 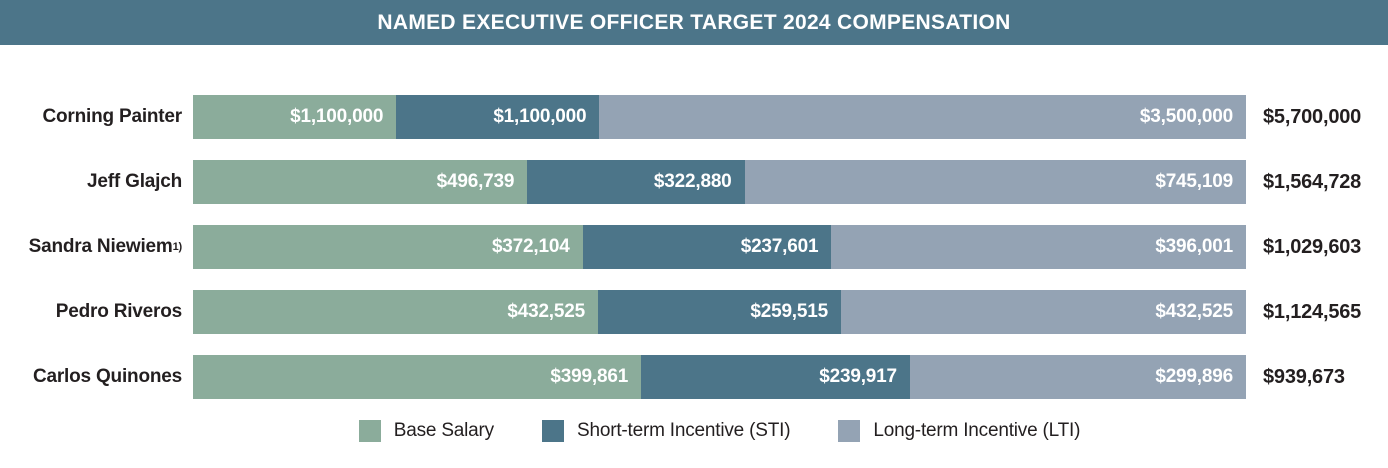 What do you see at coordinates (552, 431) in the screenshot?
I see `sti-swatch-icon` at bounding box center [552, 431].